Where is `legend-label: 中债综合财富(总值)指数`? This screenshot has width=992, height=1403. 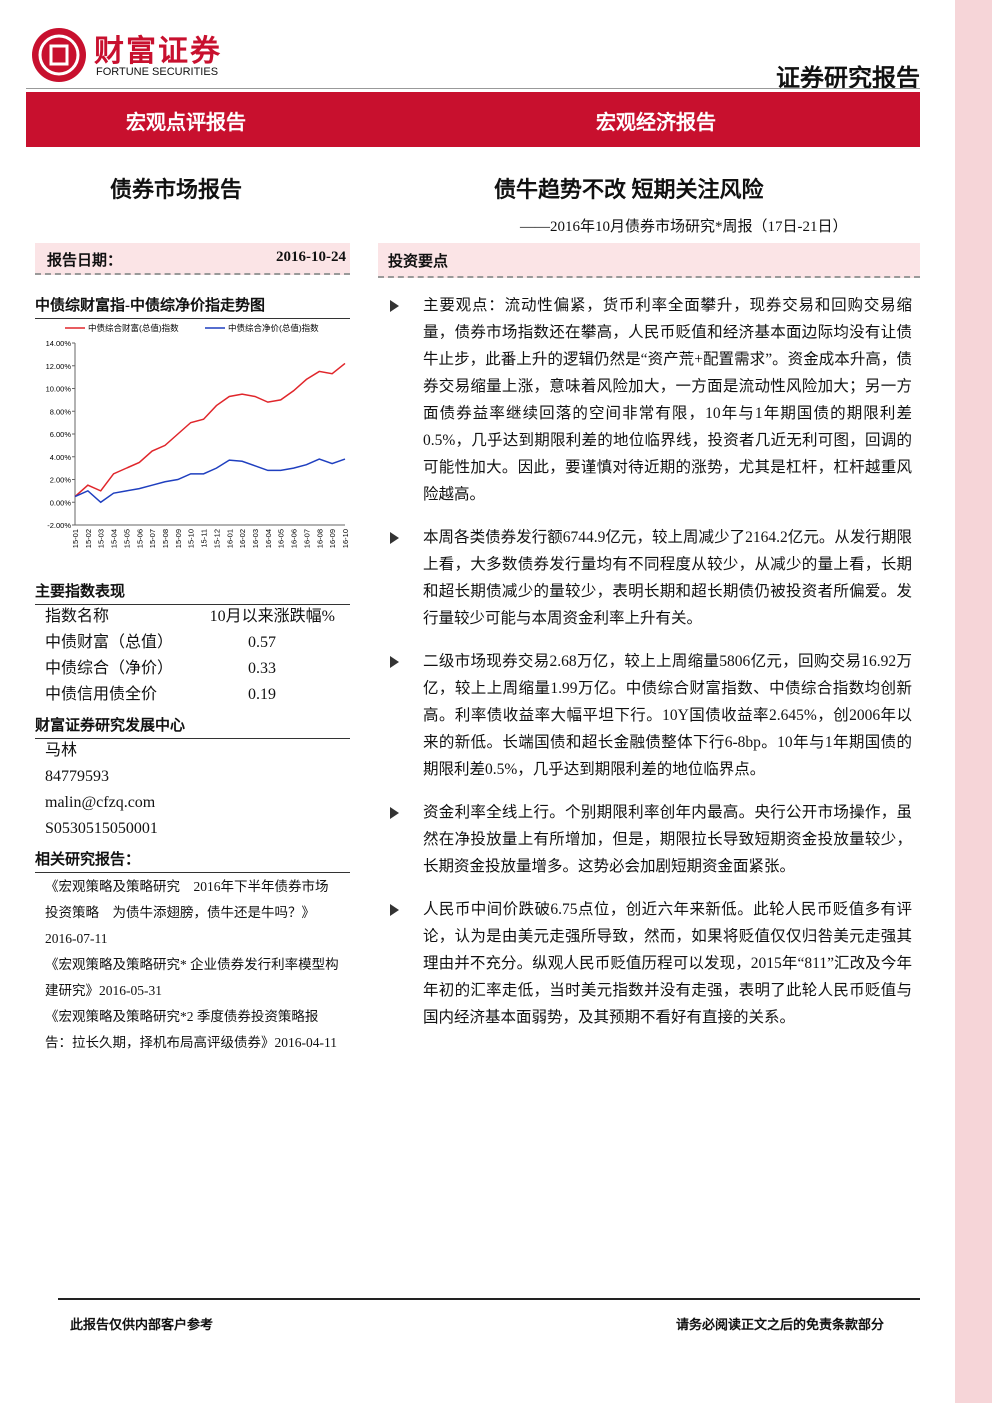
legend-label: 中债综合财富(总值)指数 is located at coordinates (133, 328).